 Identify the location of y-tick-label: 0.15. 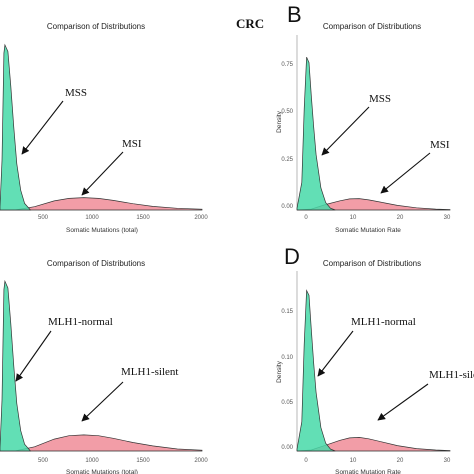
(287, 312).